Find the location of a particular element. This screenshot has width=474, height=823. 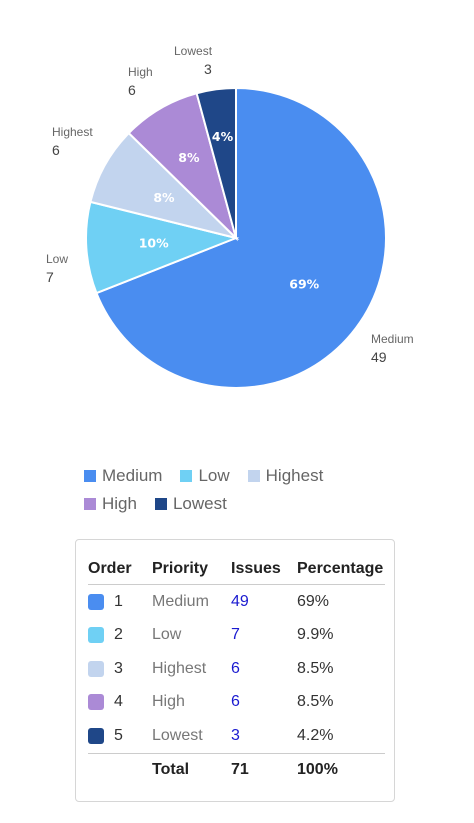

table-row: 3 Highest 6 8.5% is located at coordinates (236, 669).